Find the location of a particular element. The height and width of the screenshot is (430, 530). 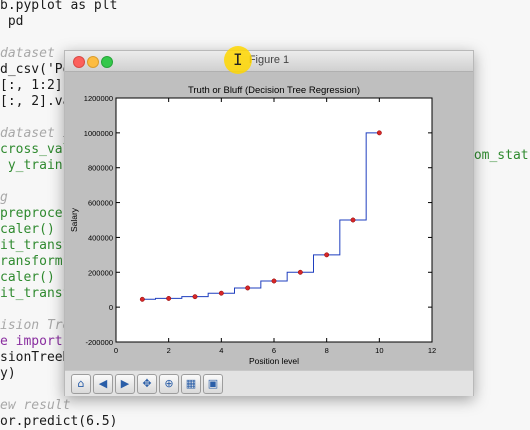

maximize-button is located at coordinates (107, 62).